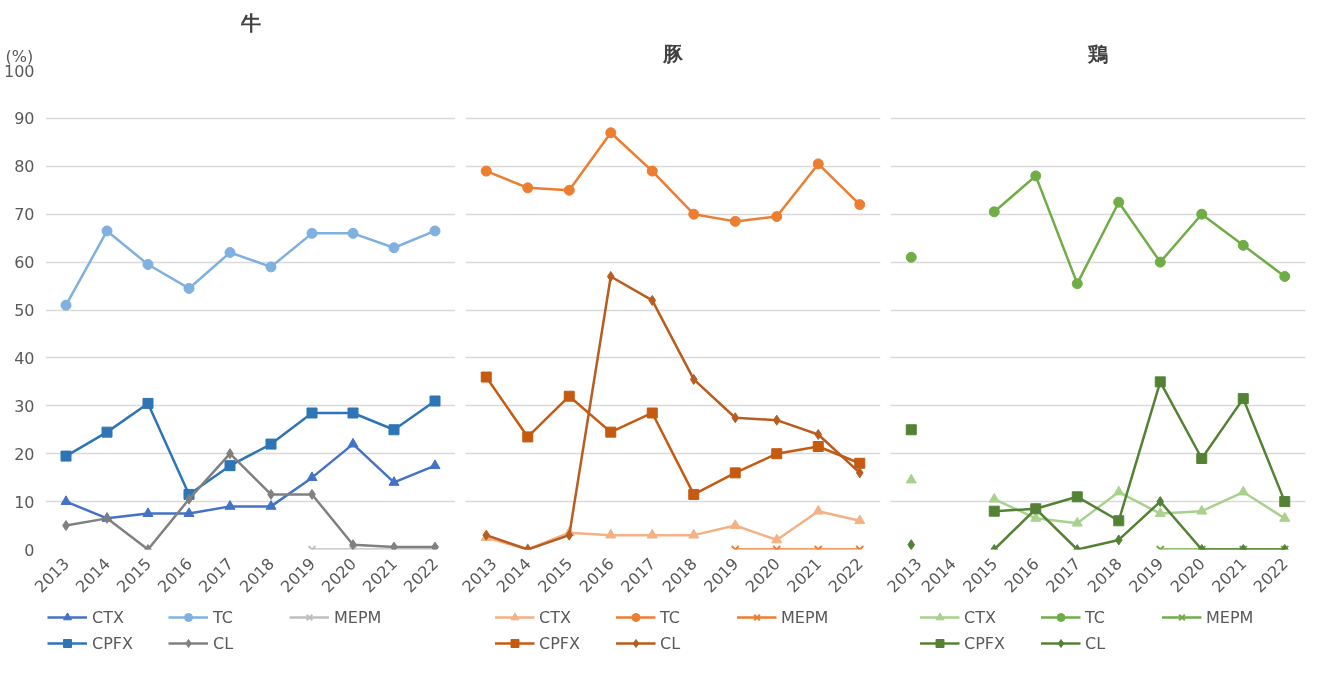  Describe the element at coordinates (19, 56) in the screenshot. I see `y-axis-title: (%)` at that location.